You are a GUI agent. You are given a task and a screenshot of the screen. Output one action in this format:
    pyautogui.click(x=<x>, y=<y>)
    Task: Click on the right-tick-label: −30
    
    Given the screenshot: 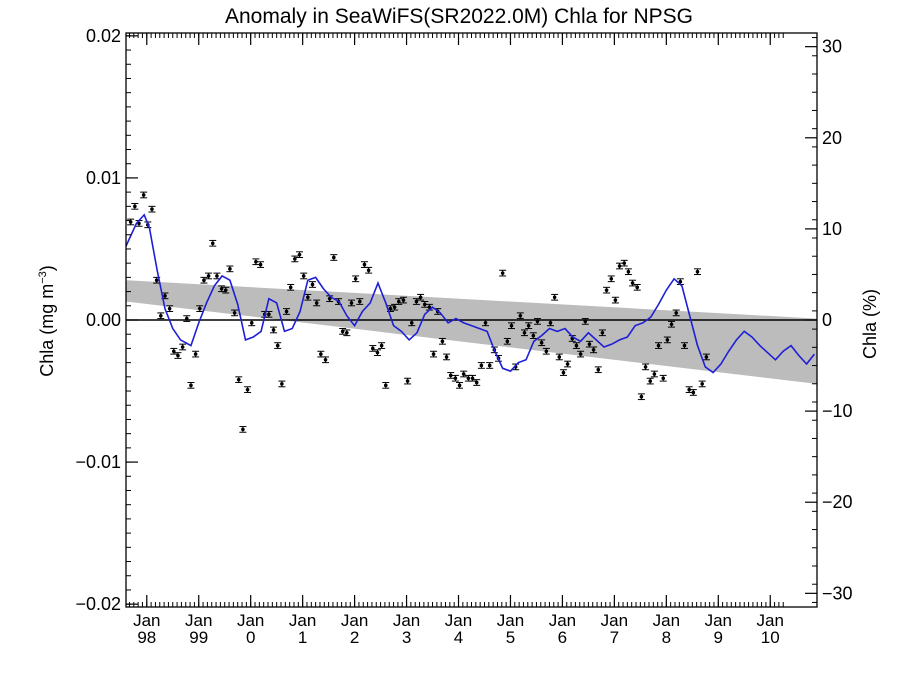 What is the action you would take?
    pyautogui.click(x=837, y=593)
    